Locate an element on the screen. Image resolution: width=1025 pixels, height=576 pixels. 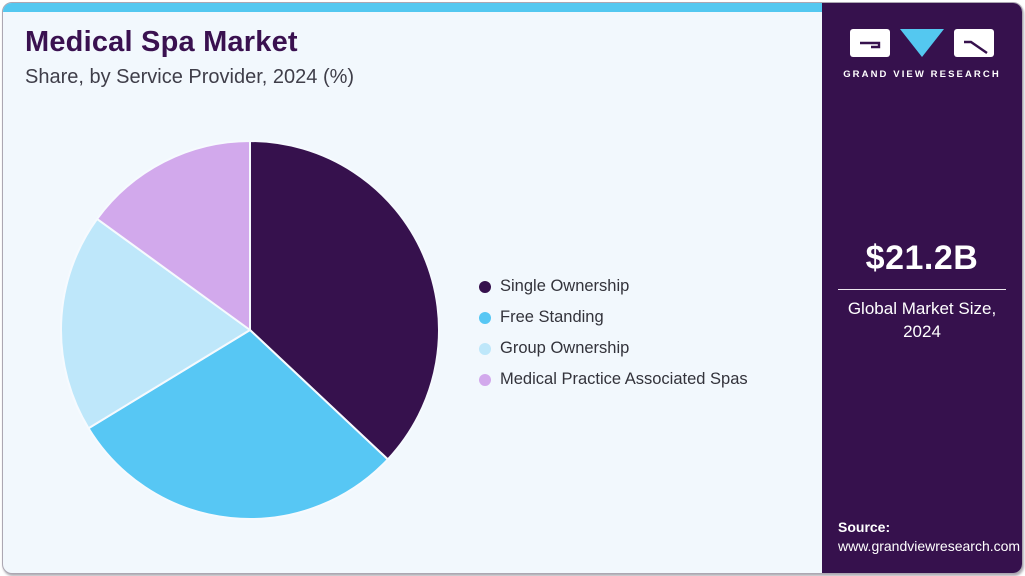
gvr-logo-icon is located at coordinates (922, 43).